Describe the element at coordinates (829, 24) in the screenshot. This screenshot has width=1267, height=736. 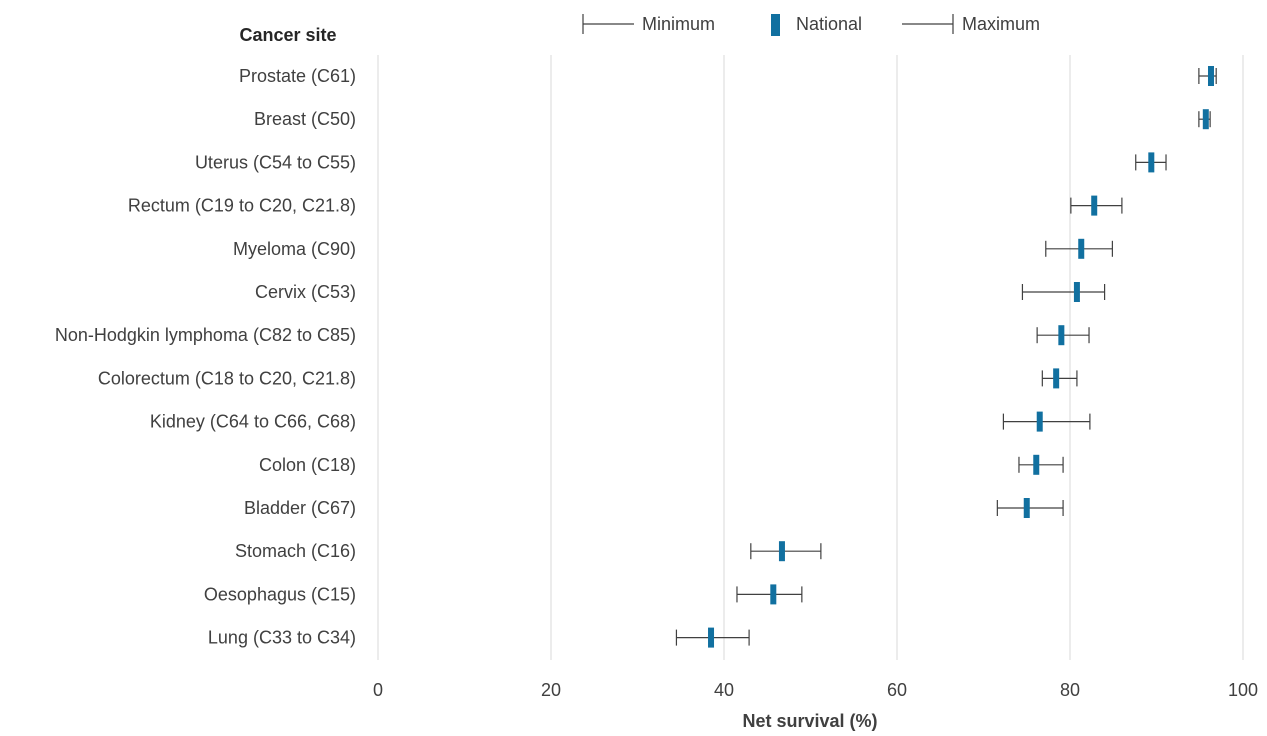
I see `legend-label-national: National` at that location.